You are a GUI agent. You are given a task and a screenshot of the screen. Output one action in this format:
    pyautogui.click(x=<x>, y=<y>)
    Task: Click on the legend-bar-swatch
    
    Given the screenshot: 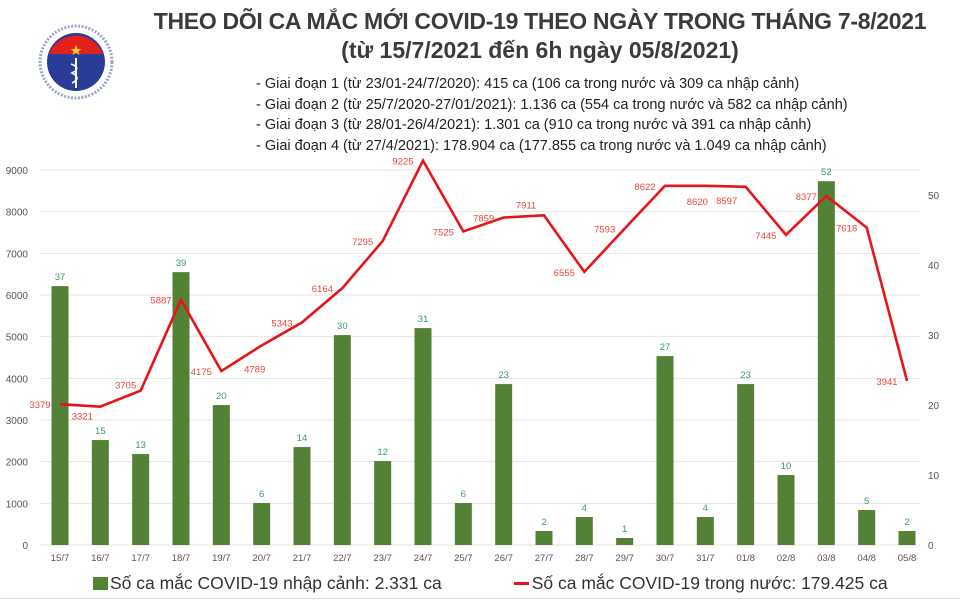 What is the action you would take?
    pyautogui.click(x=100, y=583)
    